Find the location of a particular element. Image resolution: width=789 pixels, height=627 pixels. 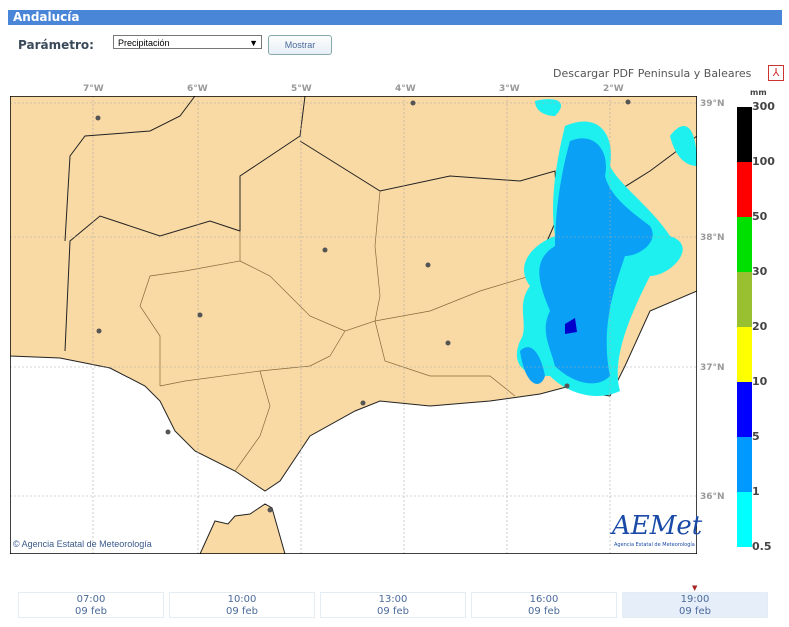

download-pdf-link: Descargar PDF Peninsula y Baleares is located at coordinates (652, 73).